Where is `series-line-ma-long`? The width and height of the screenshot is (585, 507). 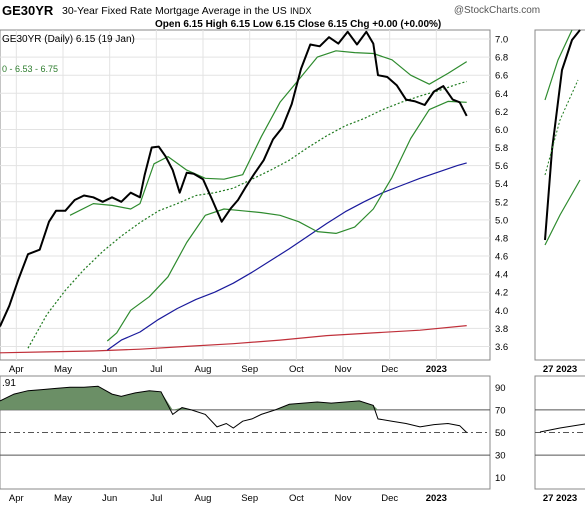
series-line-ma-long is located at coordinates (233, 339).